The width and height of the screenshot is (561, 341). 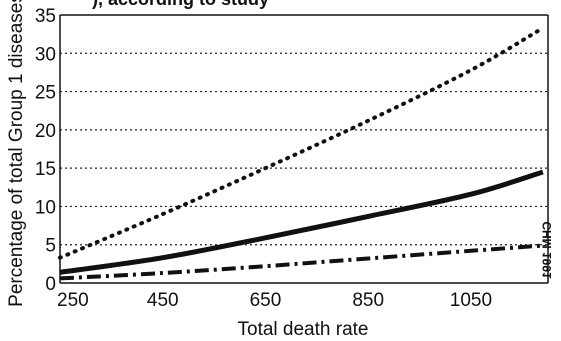 I want to click on y-tick-label: 30, so click(x=45, y=54).